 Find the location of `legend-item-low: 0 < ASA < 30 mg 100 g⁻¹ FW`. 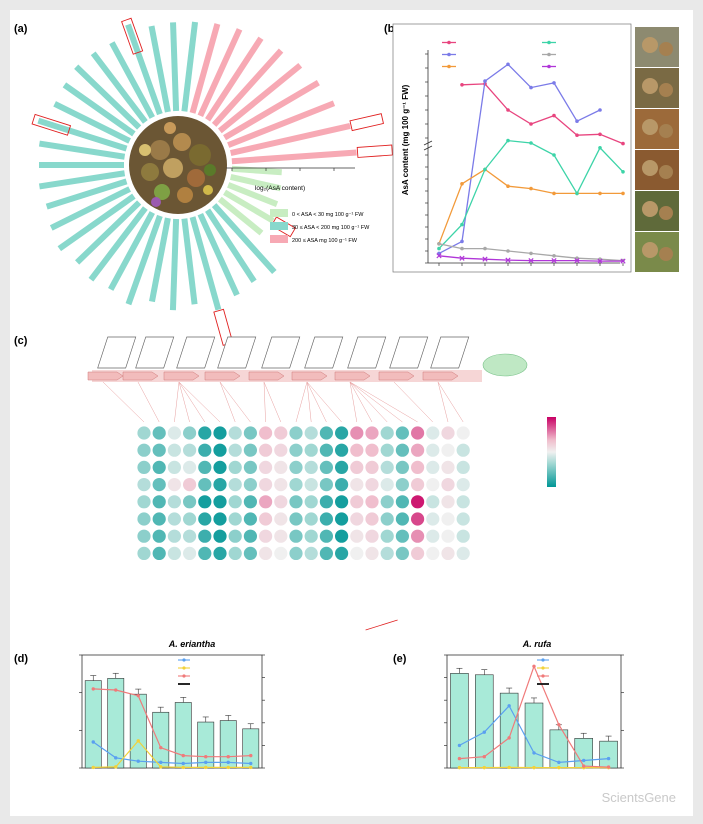

legend-item-low: 0 < ASA < 30 mg 100 g⁻¹ FW is located at coordinates (328, 215).